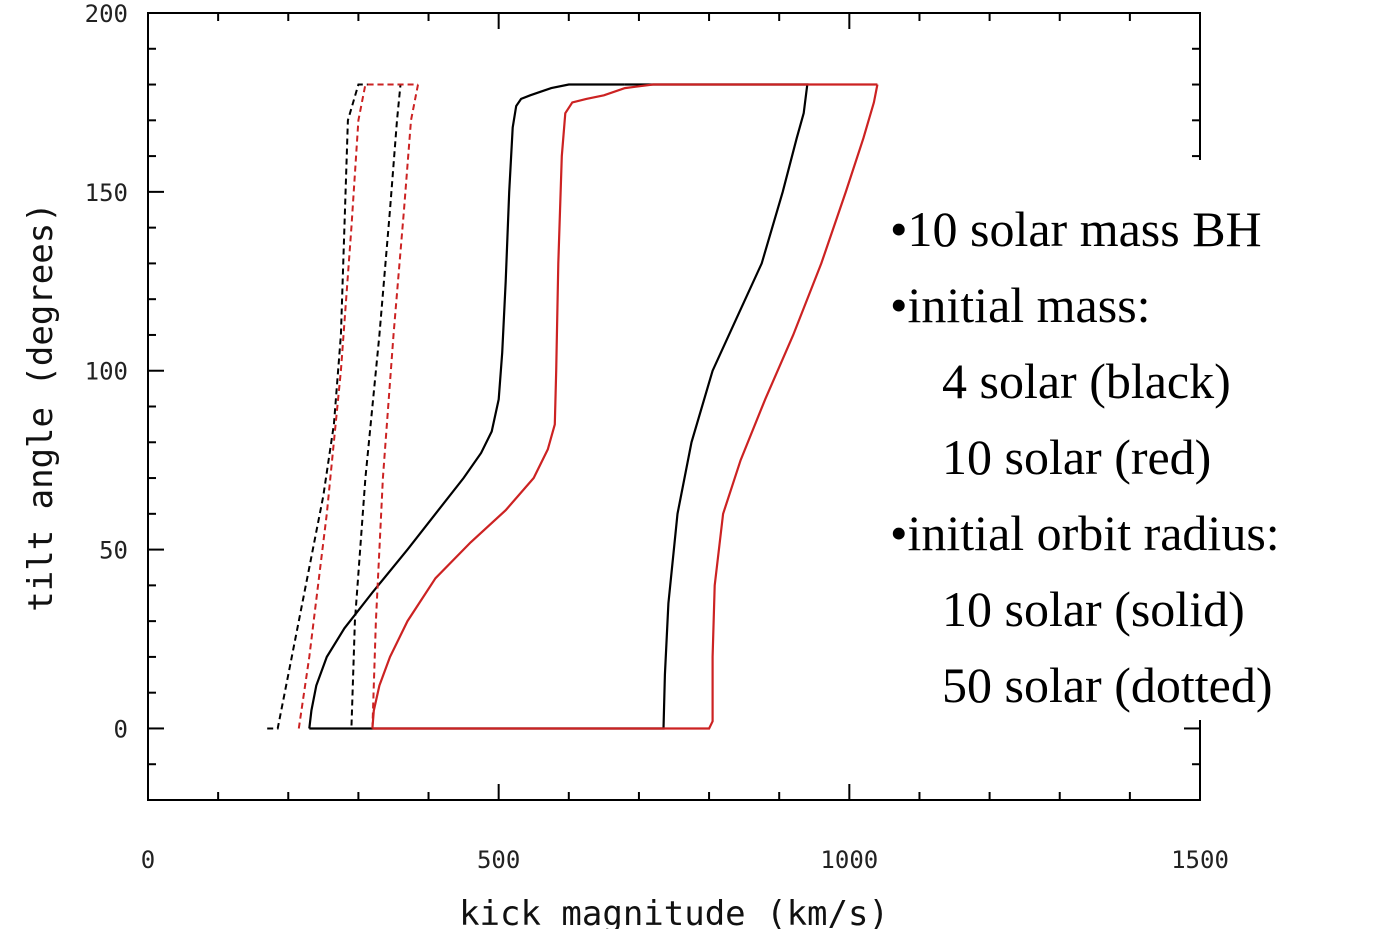  Describe the element at coordinates (1076, 229) in the screenshot. I see `annotation-line-1: •10 solar mass BH` at that location.